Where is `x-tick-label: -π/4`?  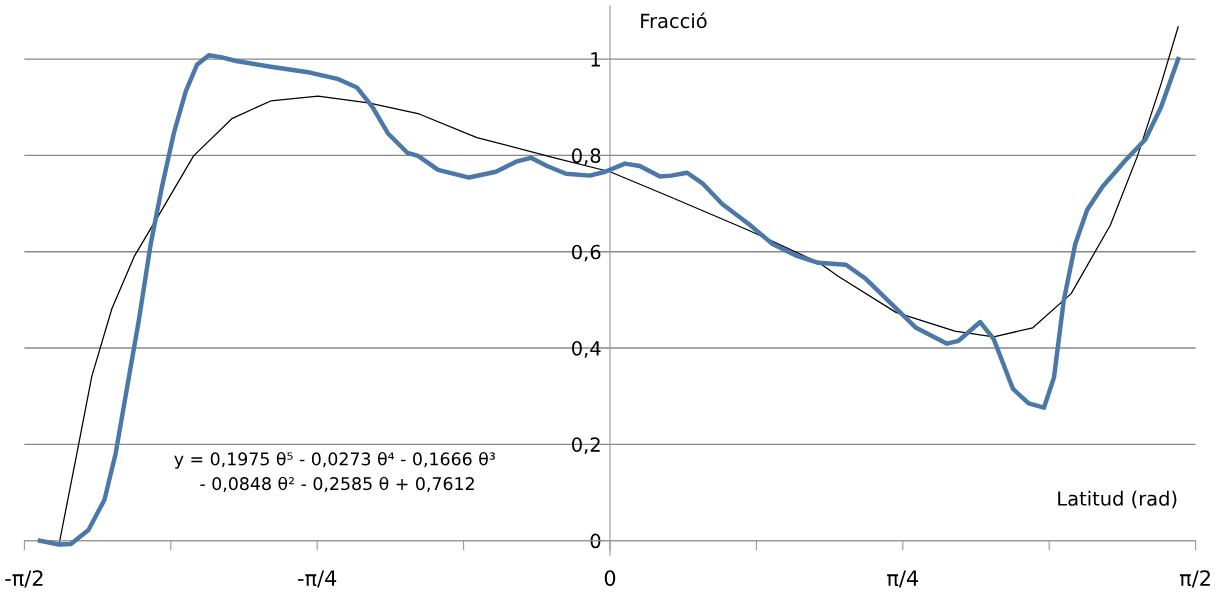
x-tick-label: -π/4 is located at coordinates (317, 579).